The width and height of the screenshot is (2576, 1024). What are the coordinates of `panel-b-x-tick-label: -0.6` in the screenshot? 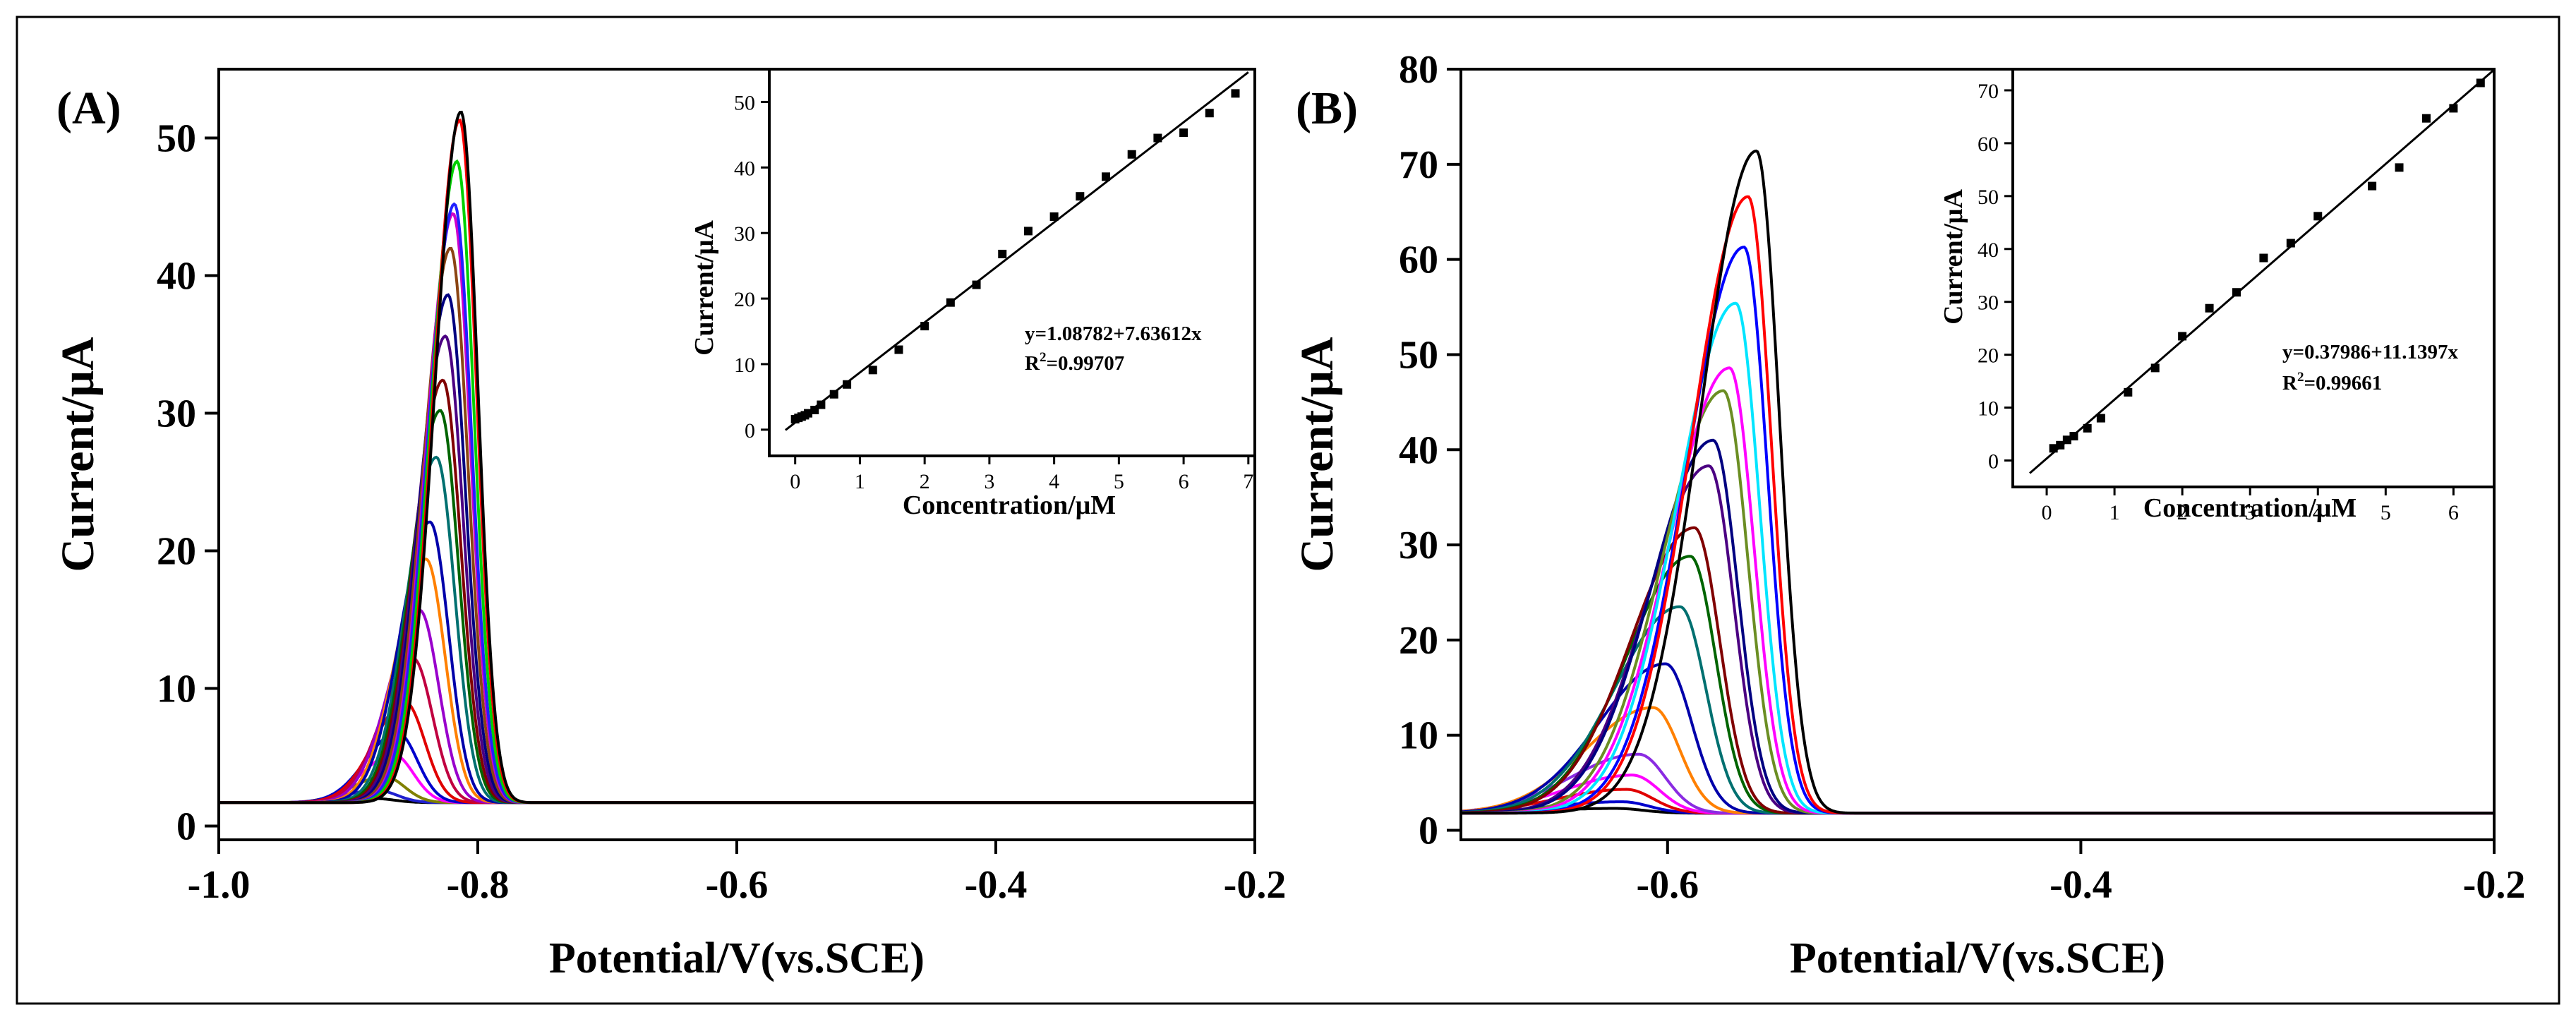 It's located at (1667, 885).